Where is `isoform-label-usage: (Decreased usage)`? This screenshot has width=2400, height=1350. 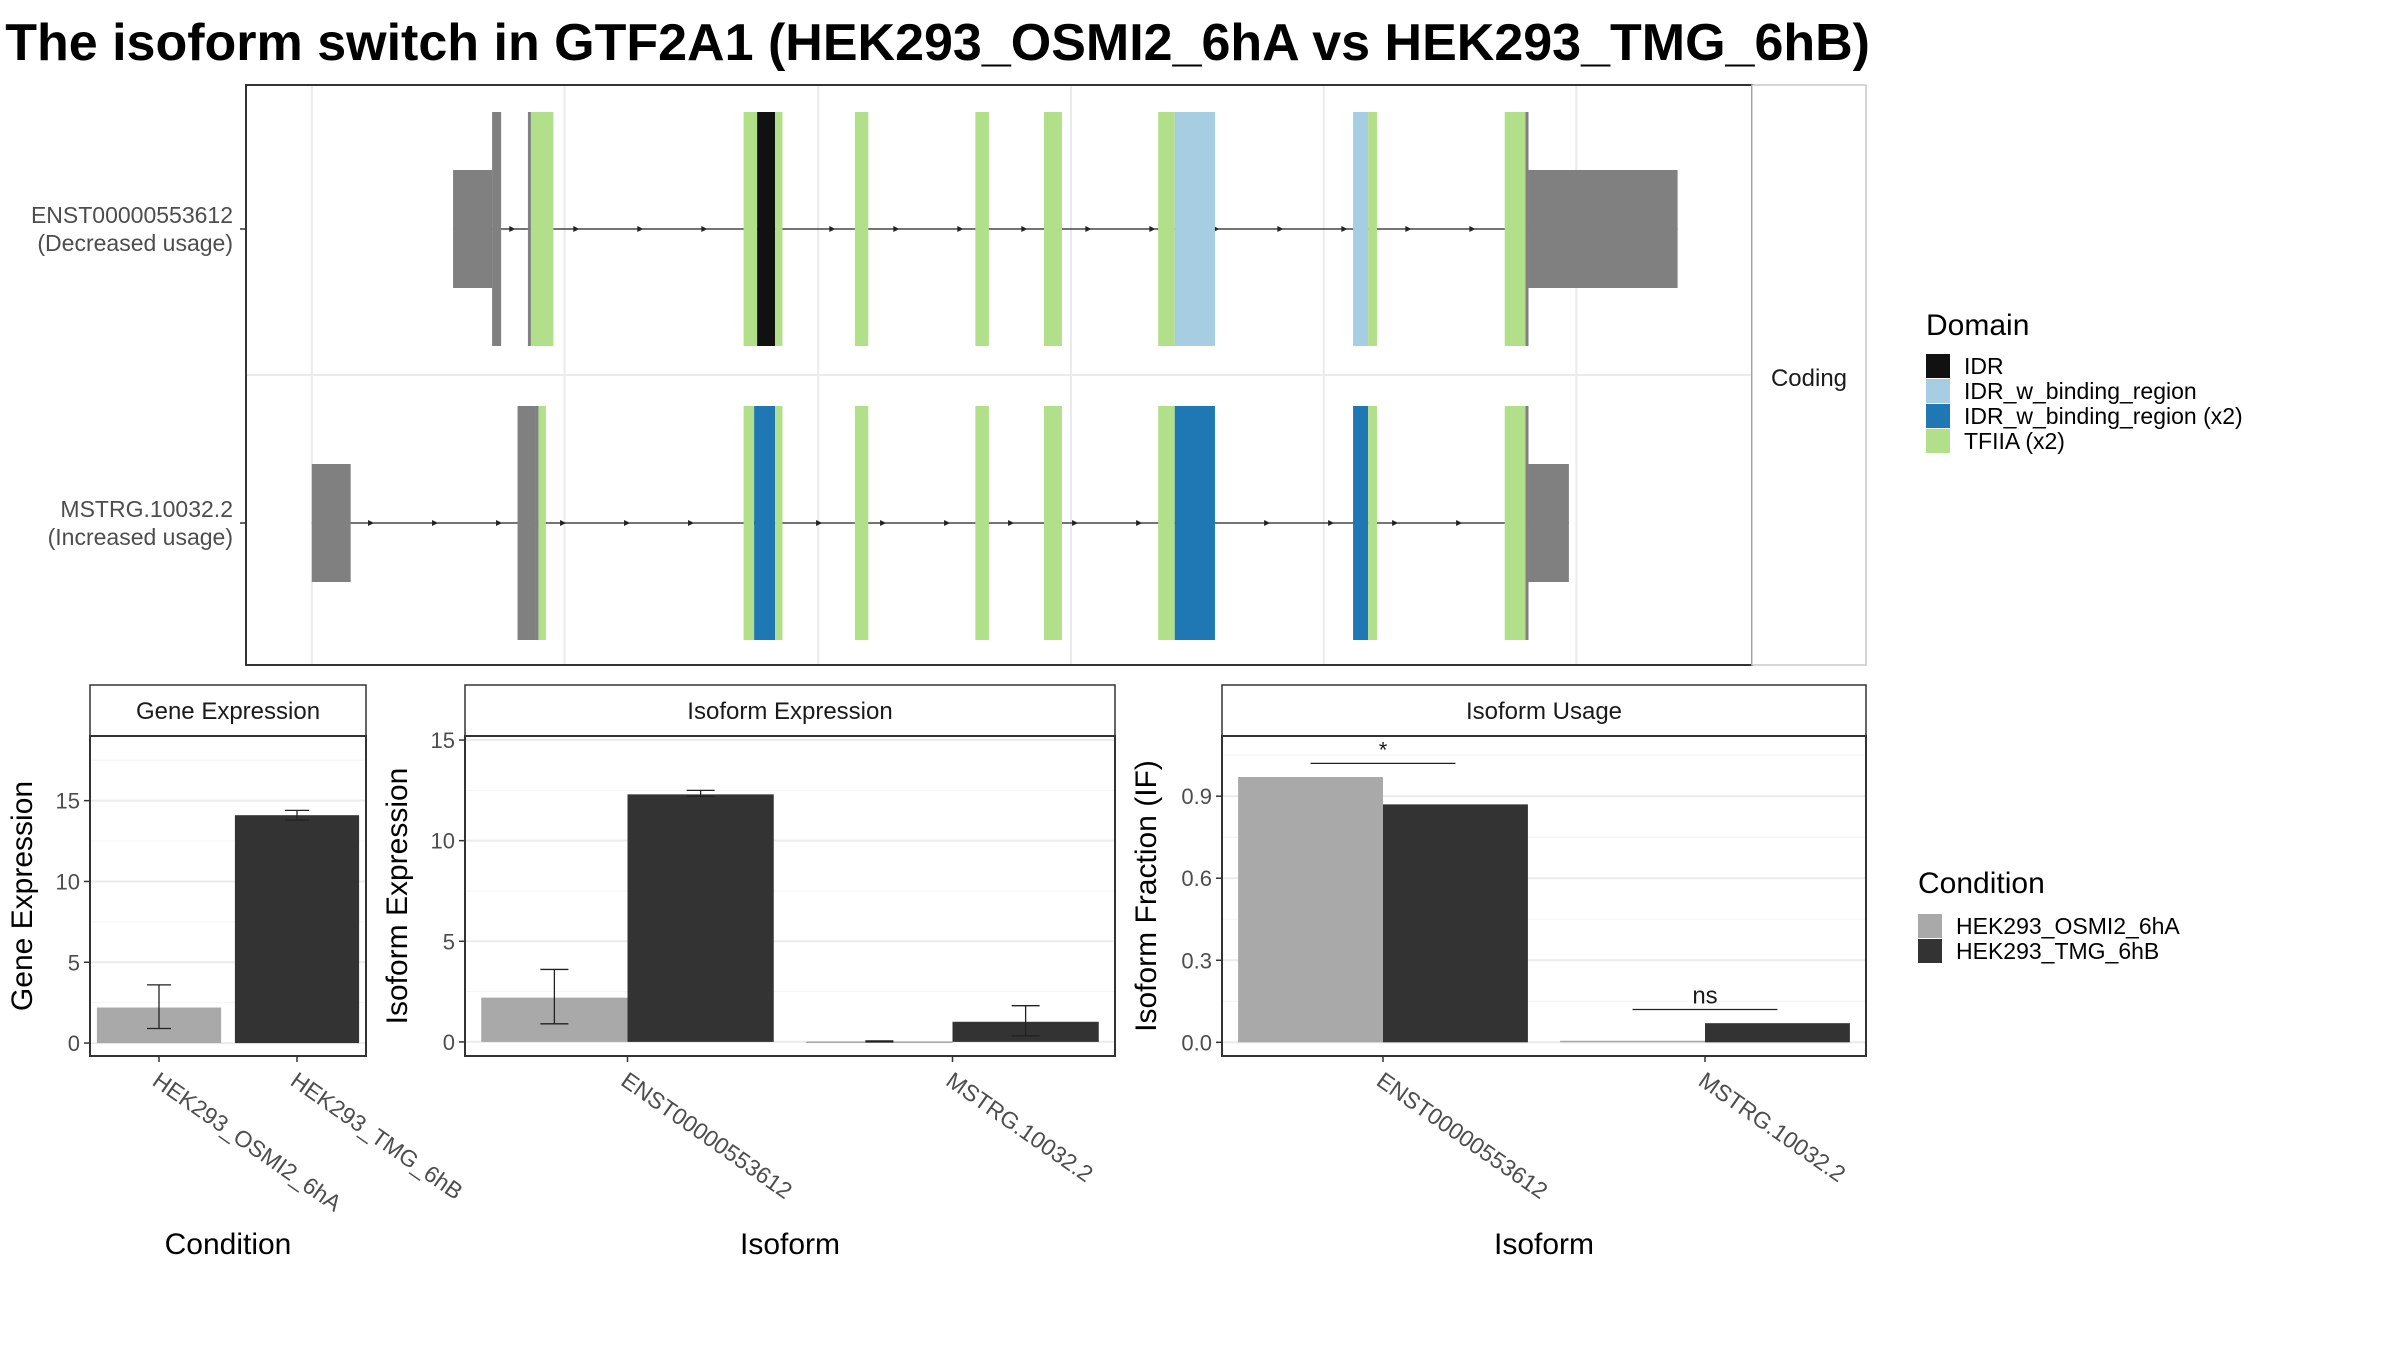 isoform-label-usage: (Decreased usage) is located at coordinates (135, 243).